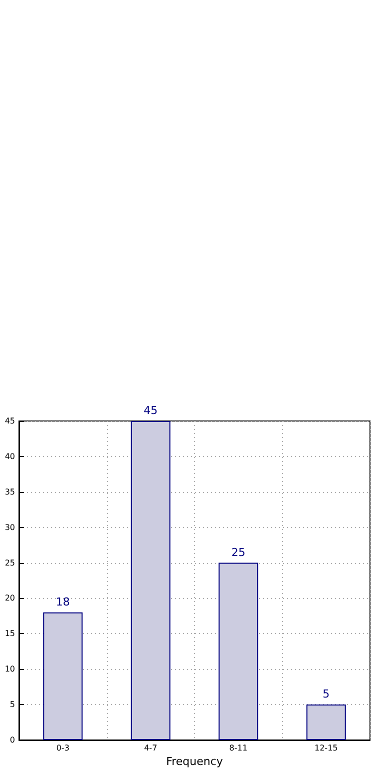 This screenshot has height=780, width=390. Describe the element at coordinates (9, 598) in the screenshot. I see `y-tick-label: 20` at that location.